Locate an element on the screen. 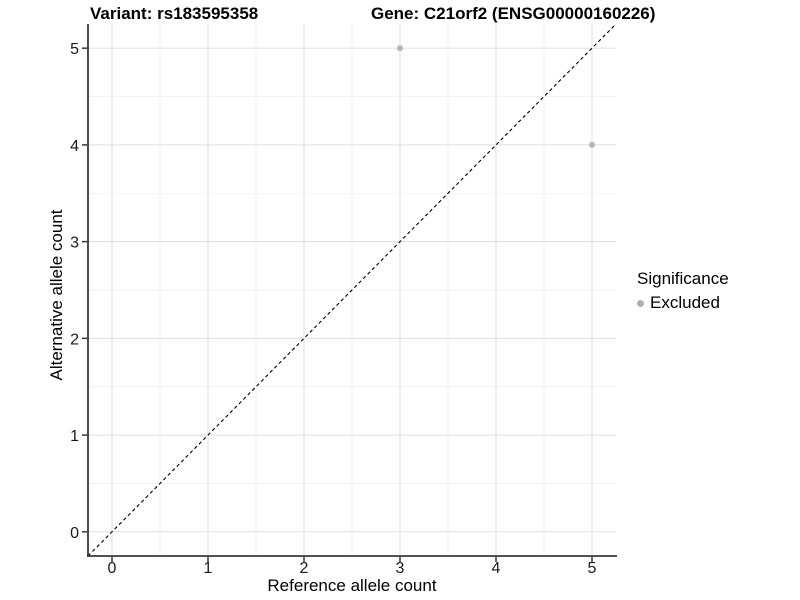 This screenshot has height=600, width=800. y-tick-label: 2 is located at coordinates (74, 339).